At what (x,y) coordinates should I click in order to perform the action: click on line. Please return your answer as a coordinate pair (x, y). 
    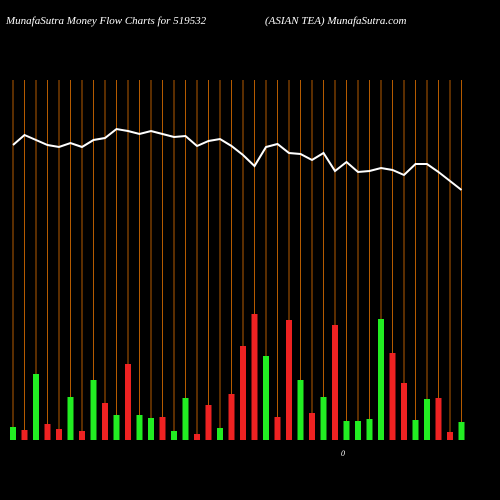
    Looking at the image, I should click on (237, 159).